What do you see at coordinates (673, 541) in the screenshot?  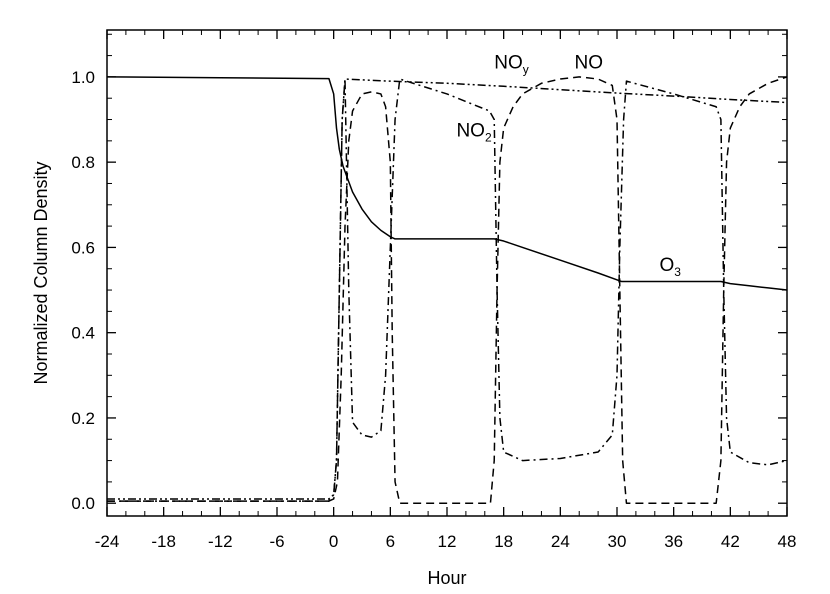 I see `x-tick-label: 36` at bounding box center [673, 541].